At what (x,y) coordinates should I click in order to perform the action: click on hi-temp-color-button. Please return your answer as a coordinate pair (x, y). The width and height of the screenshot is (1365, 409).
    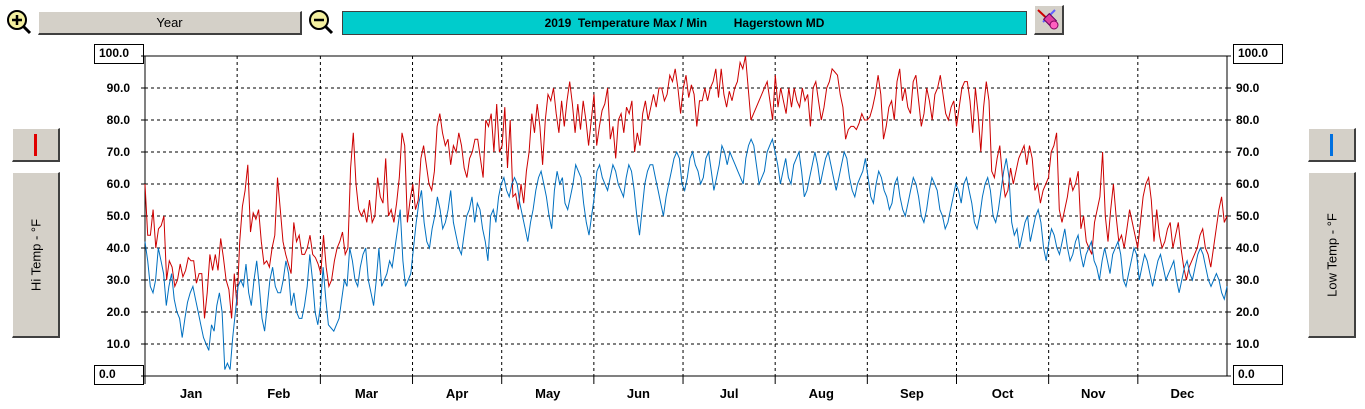
    Looking at the image, I should click on (36, 145).